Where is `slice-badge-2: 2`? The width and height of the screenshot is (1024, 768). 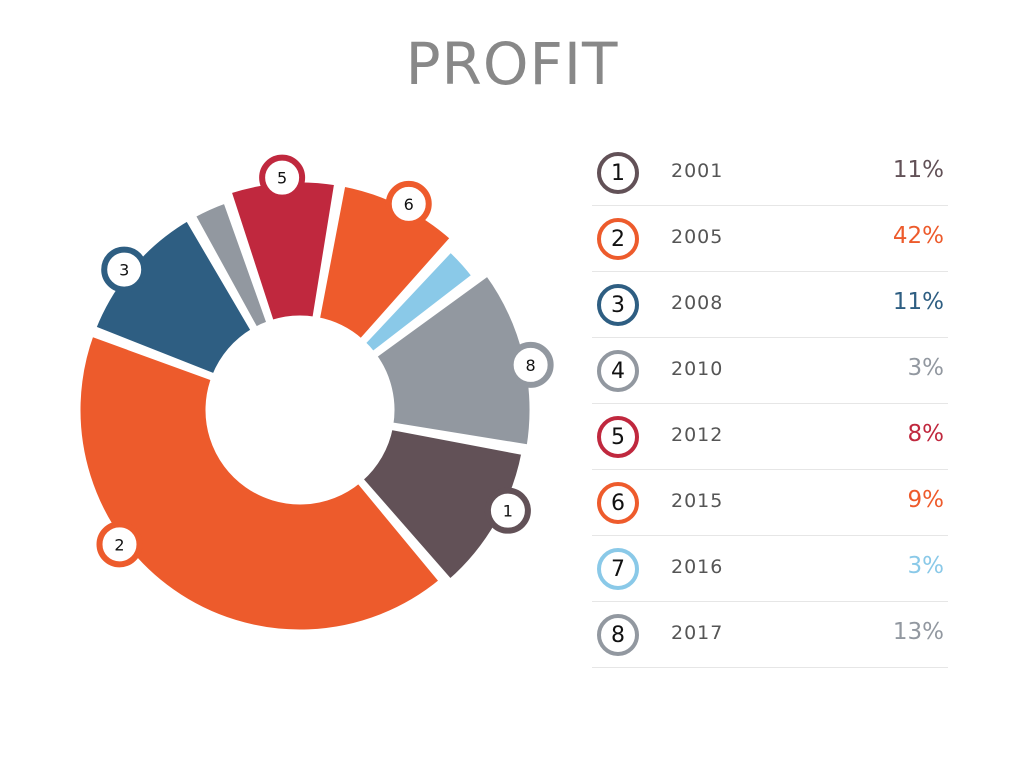 slice-badge-2: 2 is located at coordinates (119, 544).